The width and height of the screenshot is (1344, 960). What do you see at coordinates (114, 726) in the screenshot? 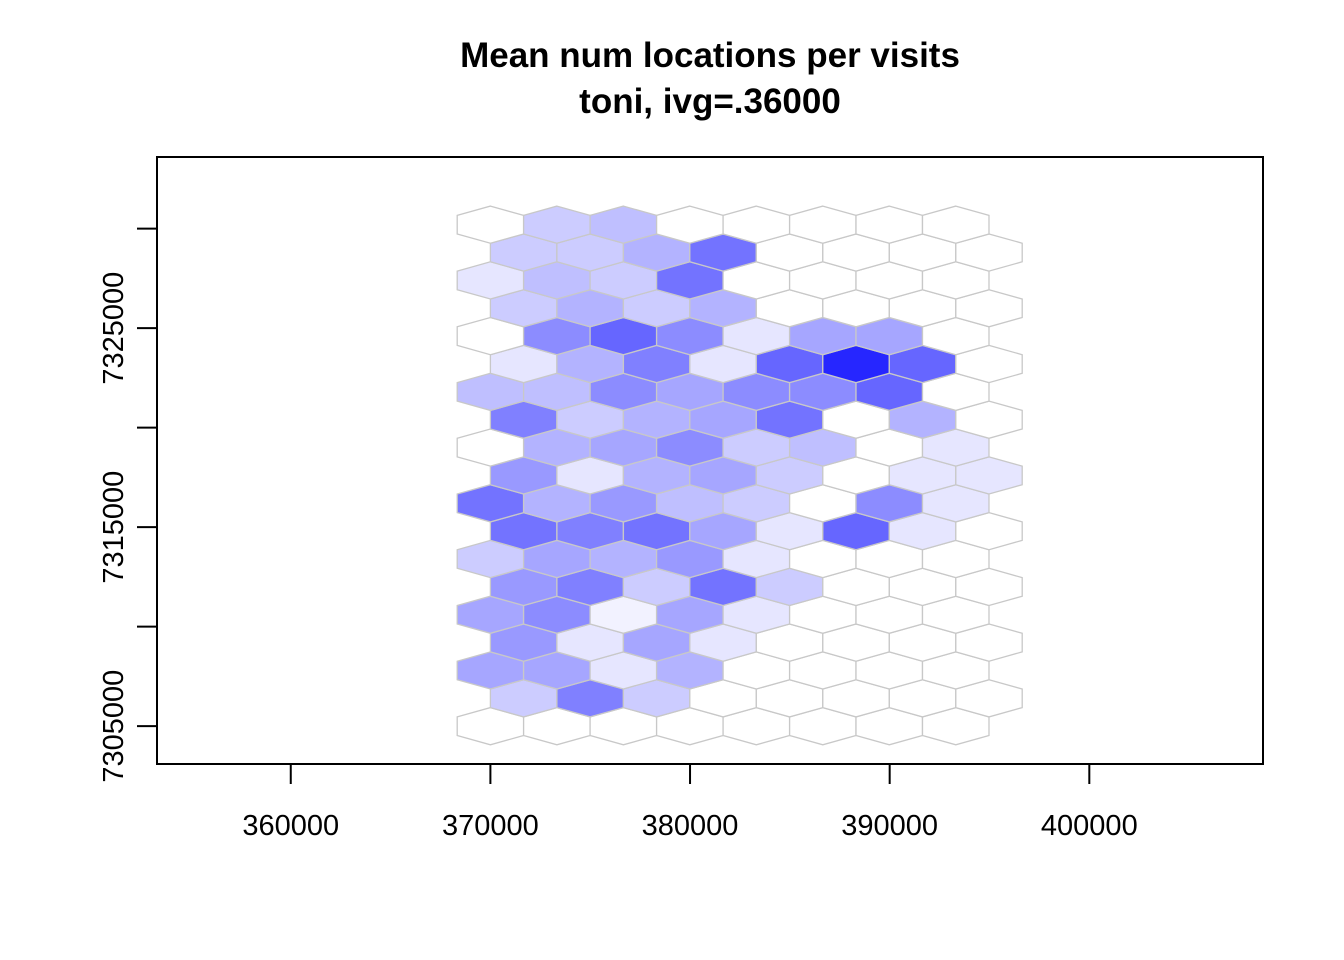
I see `y-tick-label: 7305000` at bounding box center [114, 726].